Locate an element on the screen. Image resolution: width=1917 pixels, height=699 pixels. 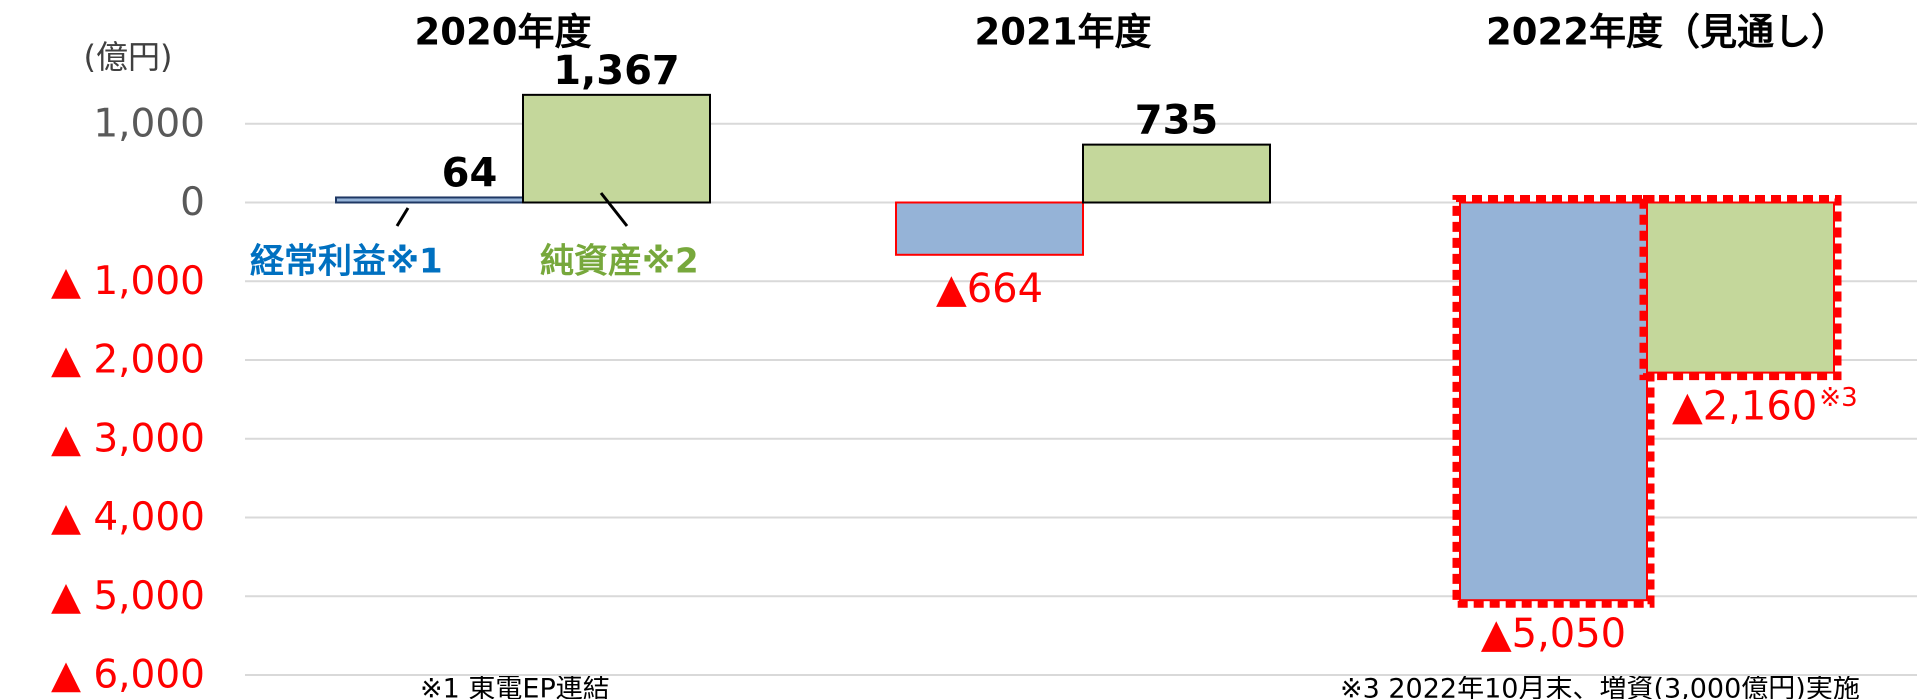
y-tick-label: ▲ 6,000 is located at coordinates (128, 675).